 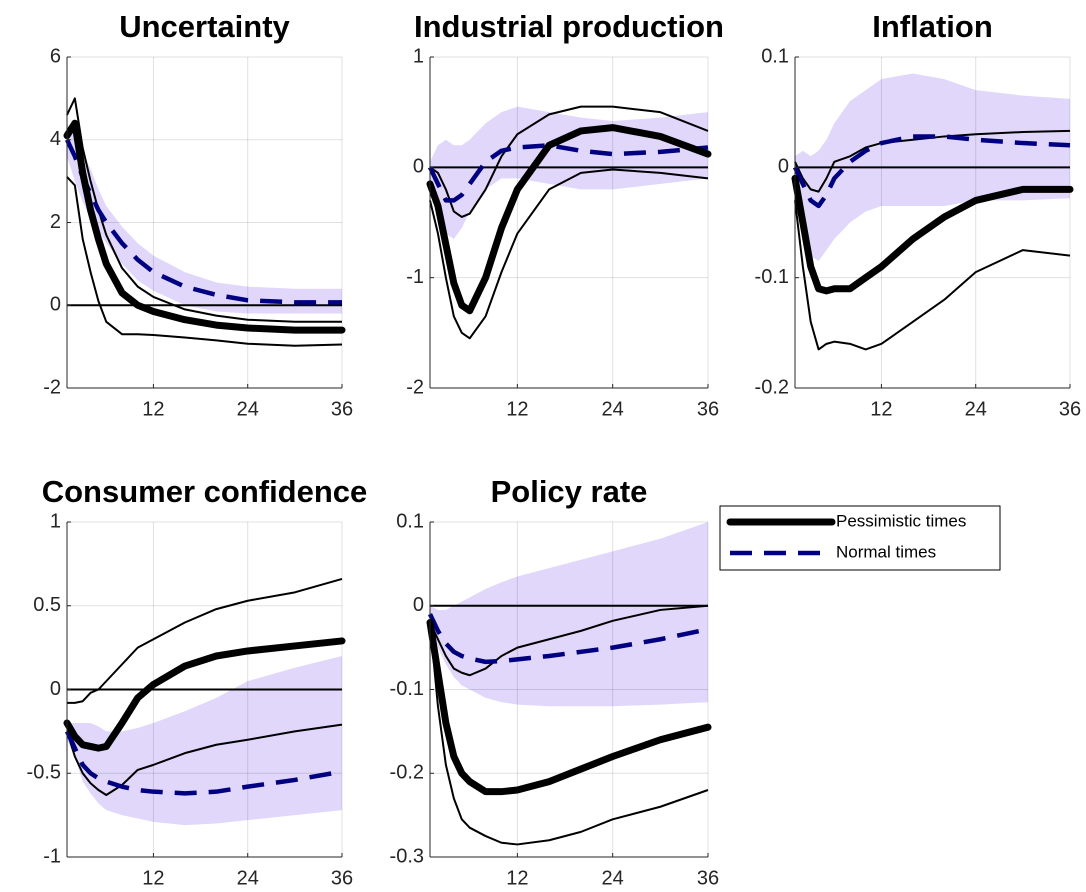 What do you see at coordinates (407, 856) in the screenshot?
I see `y-tick-label: -0.3` at bounding box center [407, 856].